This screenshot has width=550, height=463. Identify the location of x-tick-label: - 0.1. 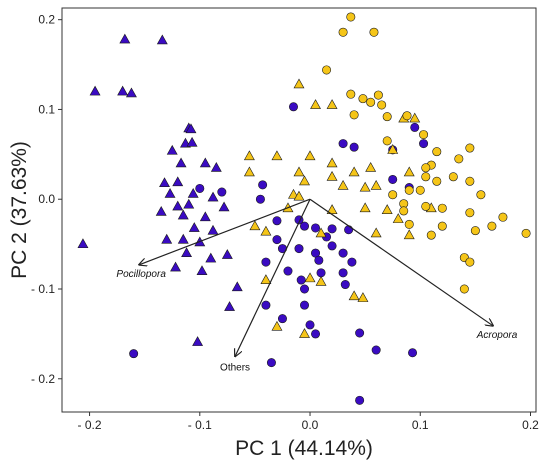
(200, 425).